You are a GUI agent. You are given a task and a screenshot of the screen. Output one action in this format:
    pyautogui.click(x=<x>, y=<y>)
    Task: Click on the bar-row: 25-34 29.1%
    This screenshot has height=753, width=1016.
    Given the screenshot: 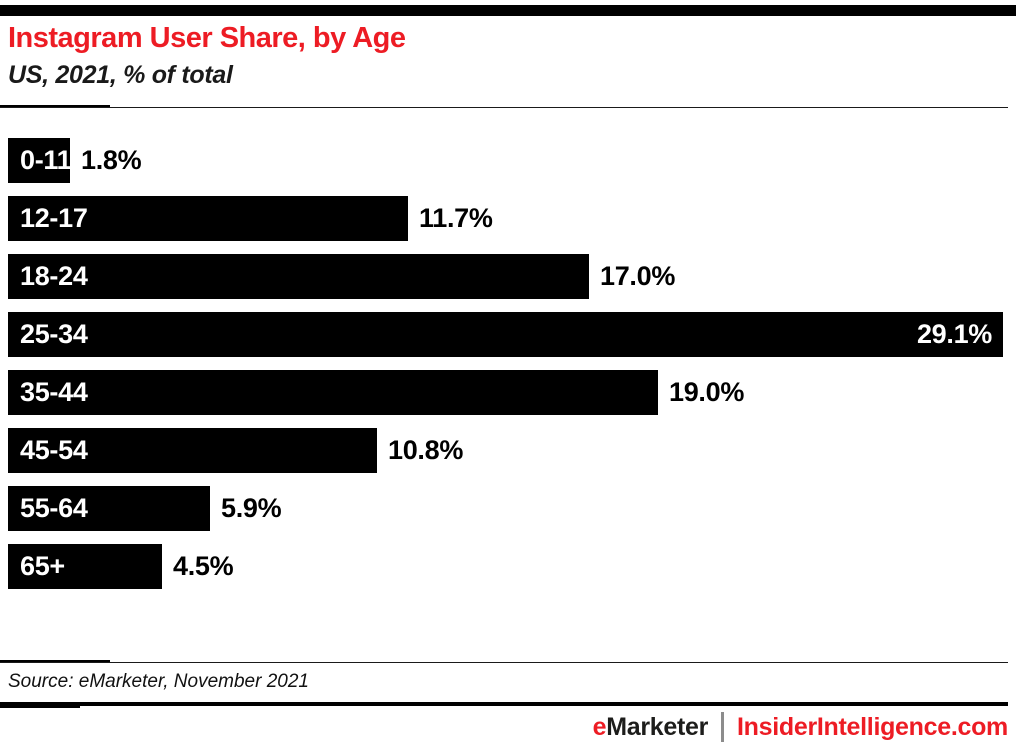 What is the action you would take?
    pyautogui.click(x=508, y=334)
    